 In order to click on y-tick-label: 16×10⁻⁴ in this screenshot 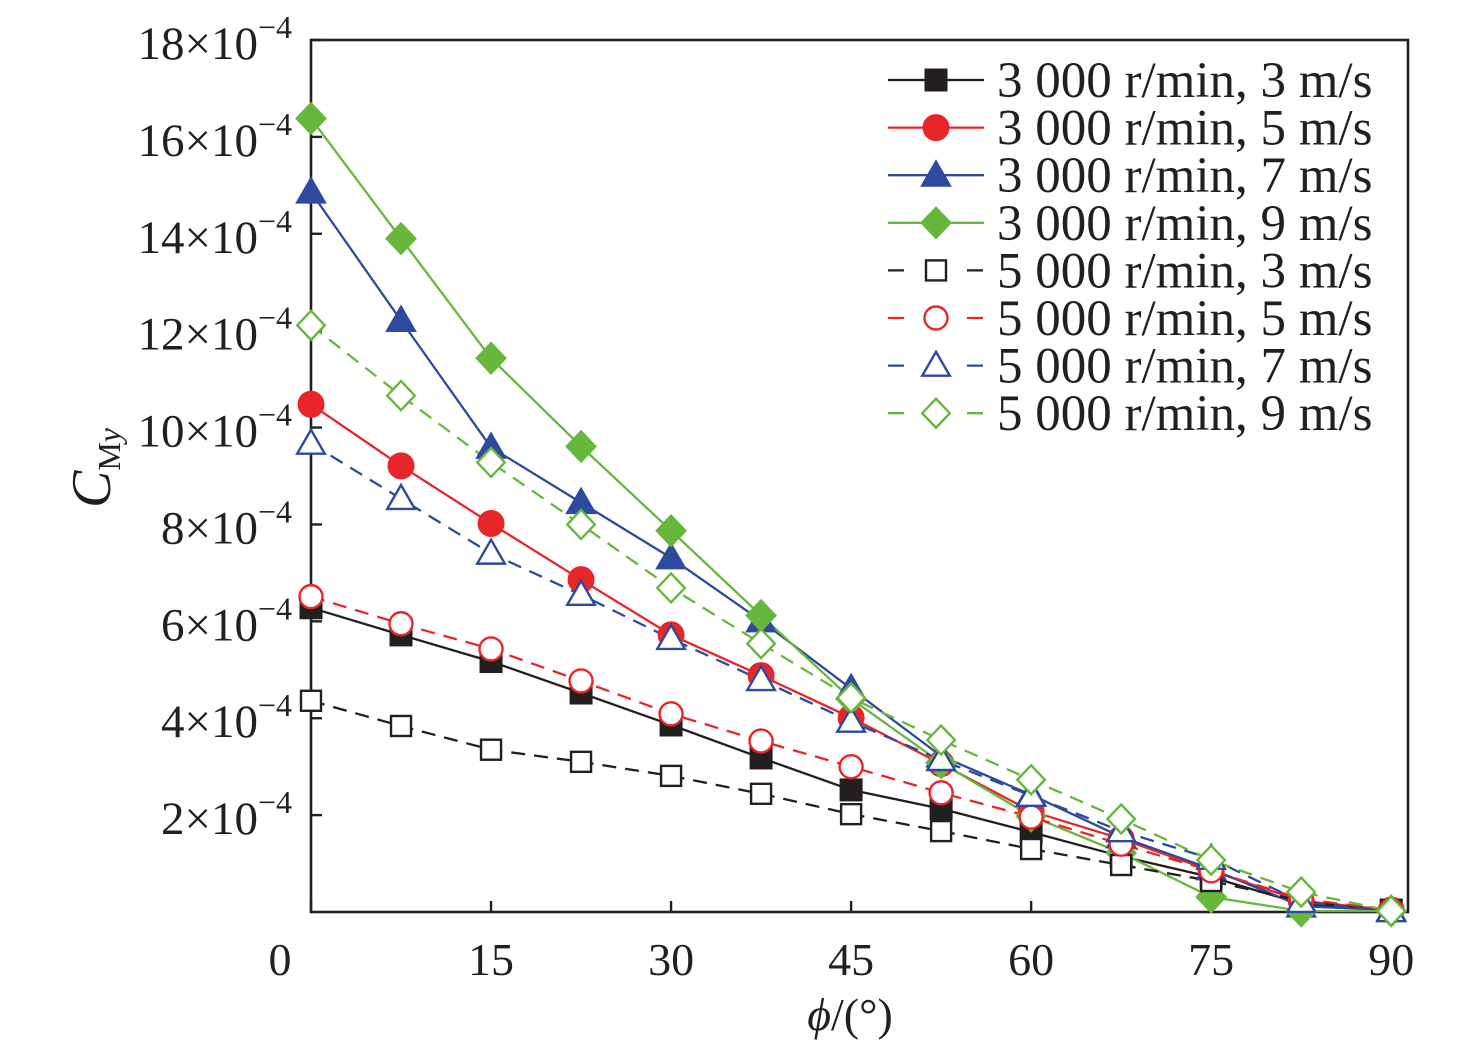, I will do `click(214, 136)`.